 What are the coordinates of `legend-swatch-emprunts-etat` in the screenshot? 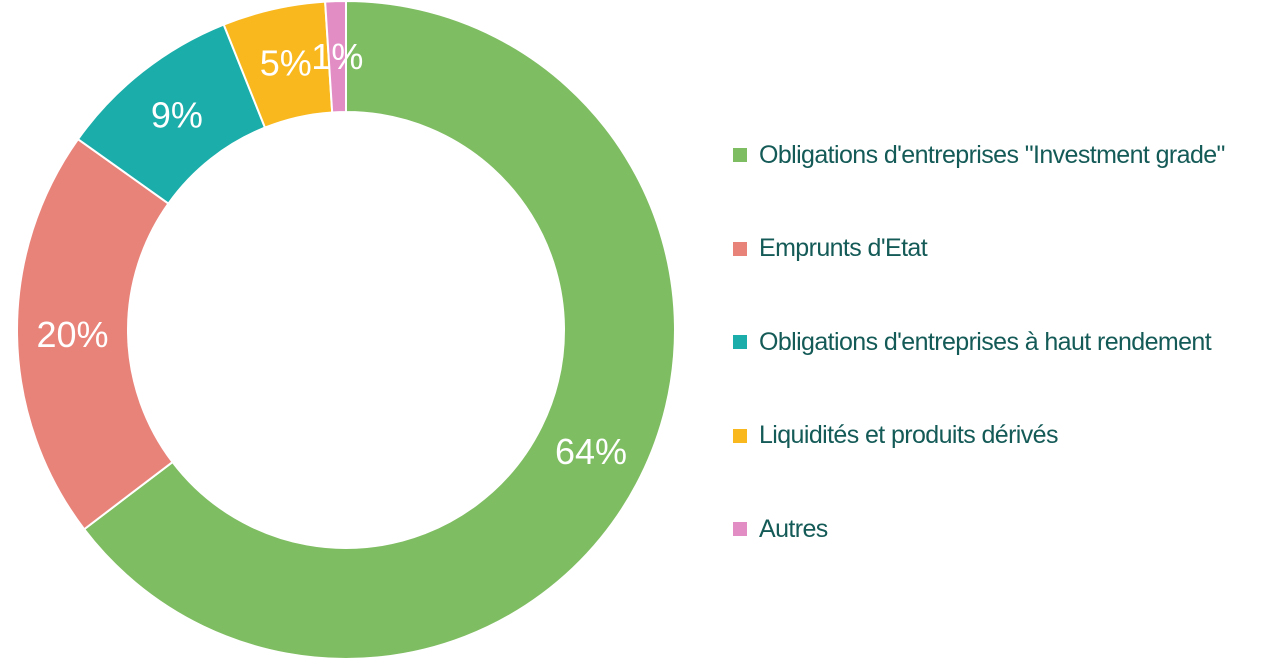 It's located at (740, 248).